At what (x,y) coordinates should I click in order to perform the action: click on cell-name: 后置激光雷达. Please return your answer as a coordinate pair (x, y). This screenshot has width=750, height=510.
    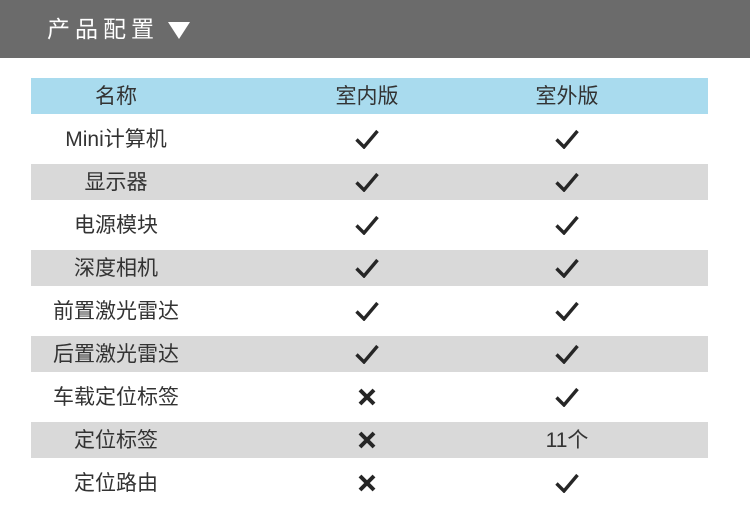
    Looking at the image, I should click on (116, 354).